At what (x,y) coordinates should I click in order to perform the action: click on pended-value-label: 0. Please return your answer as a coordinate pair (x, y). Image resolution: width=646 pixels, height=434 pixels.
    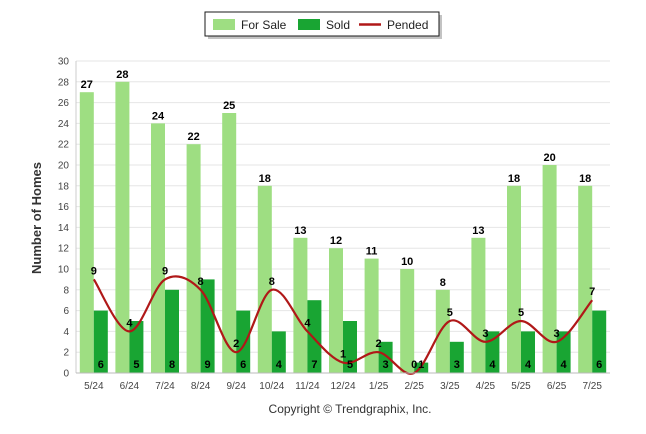
    Looking at the image, I should click on (414, 365).